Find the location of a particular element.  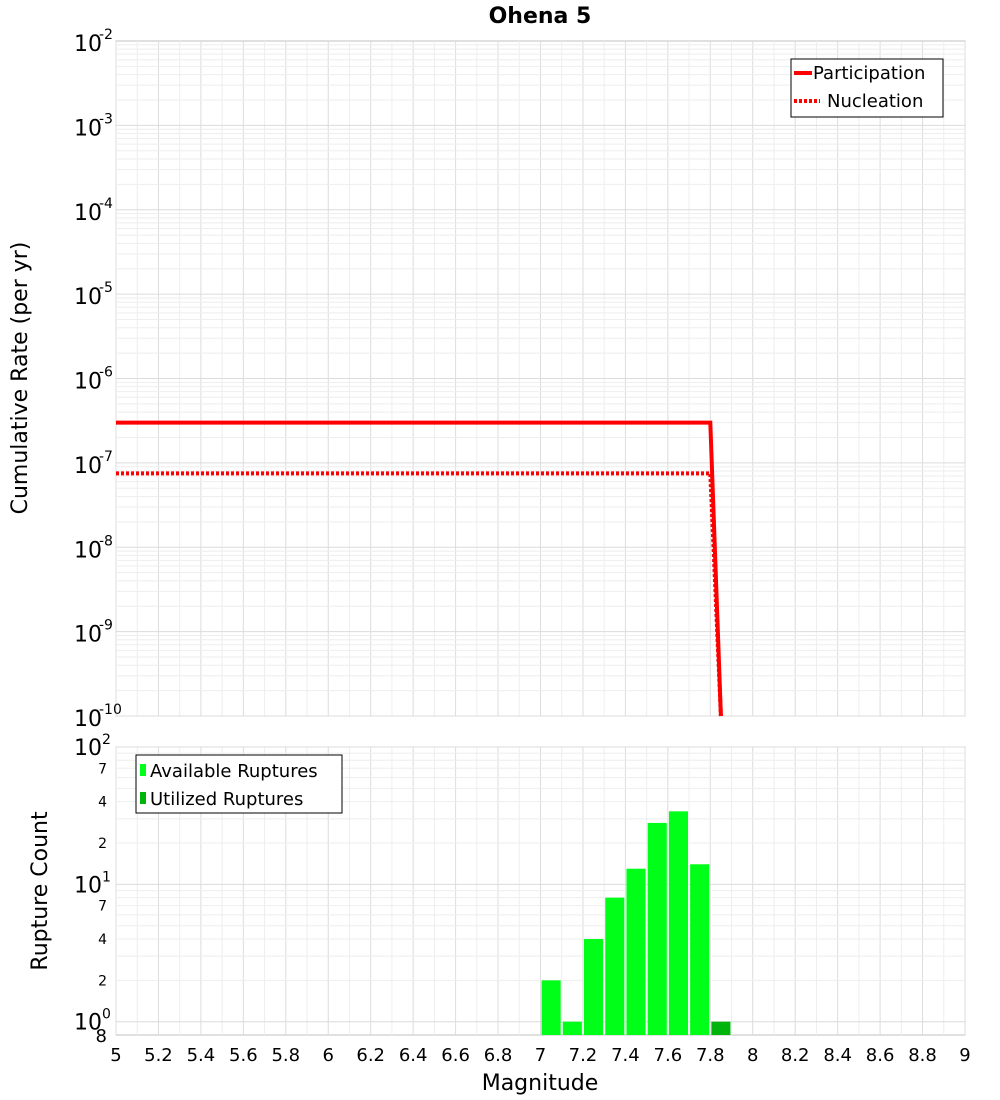

x-tick-label: 6 is located at coordinates (328, 1055).